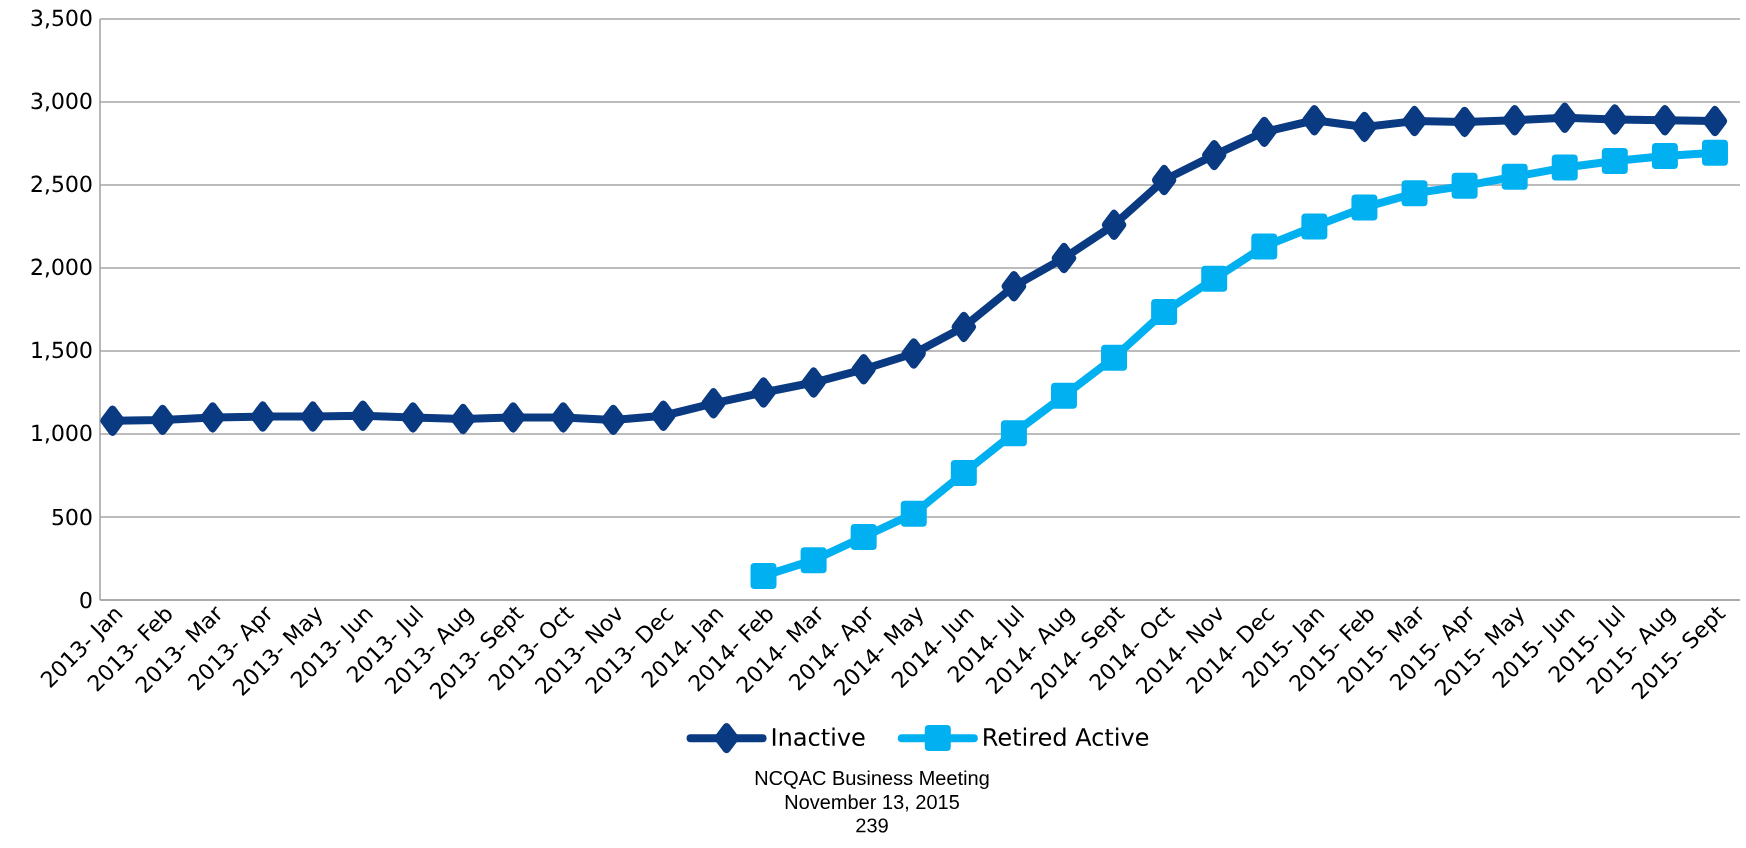 This screenshot has height=848, width=1746. I want to click on y-tick-label: 0, so click(86, 600).